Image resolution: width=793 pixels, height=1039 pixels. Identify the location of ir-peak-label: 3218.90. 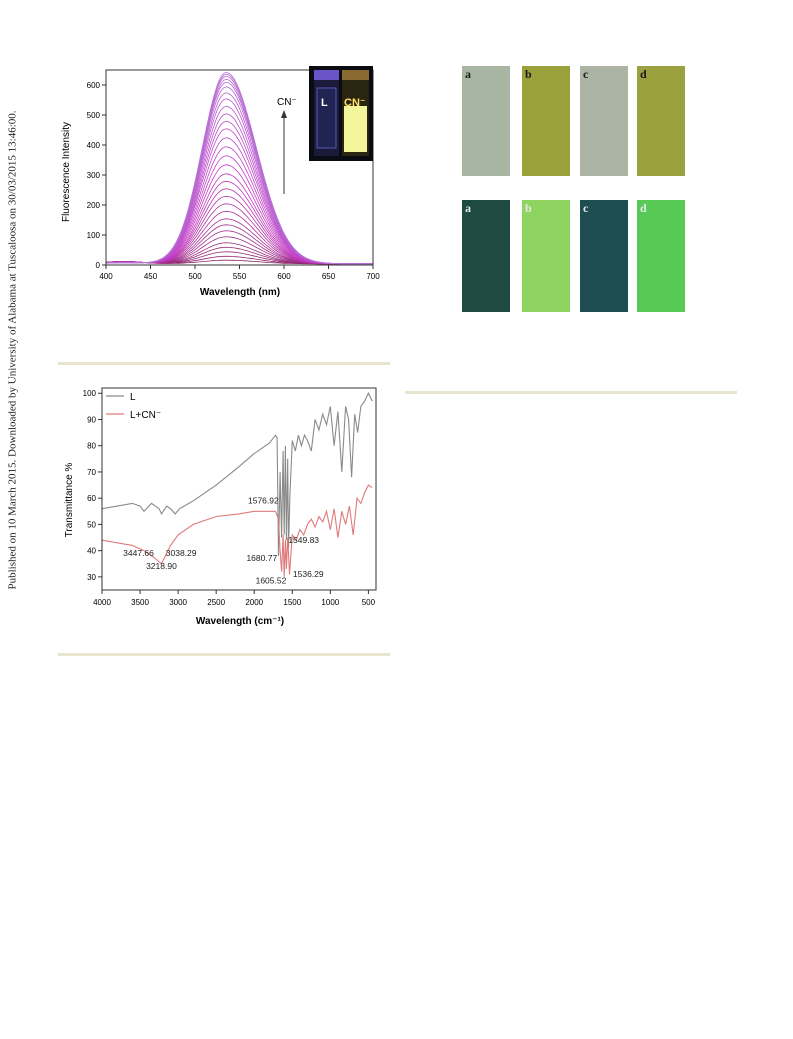
(161, 566).